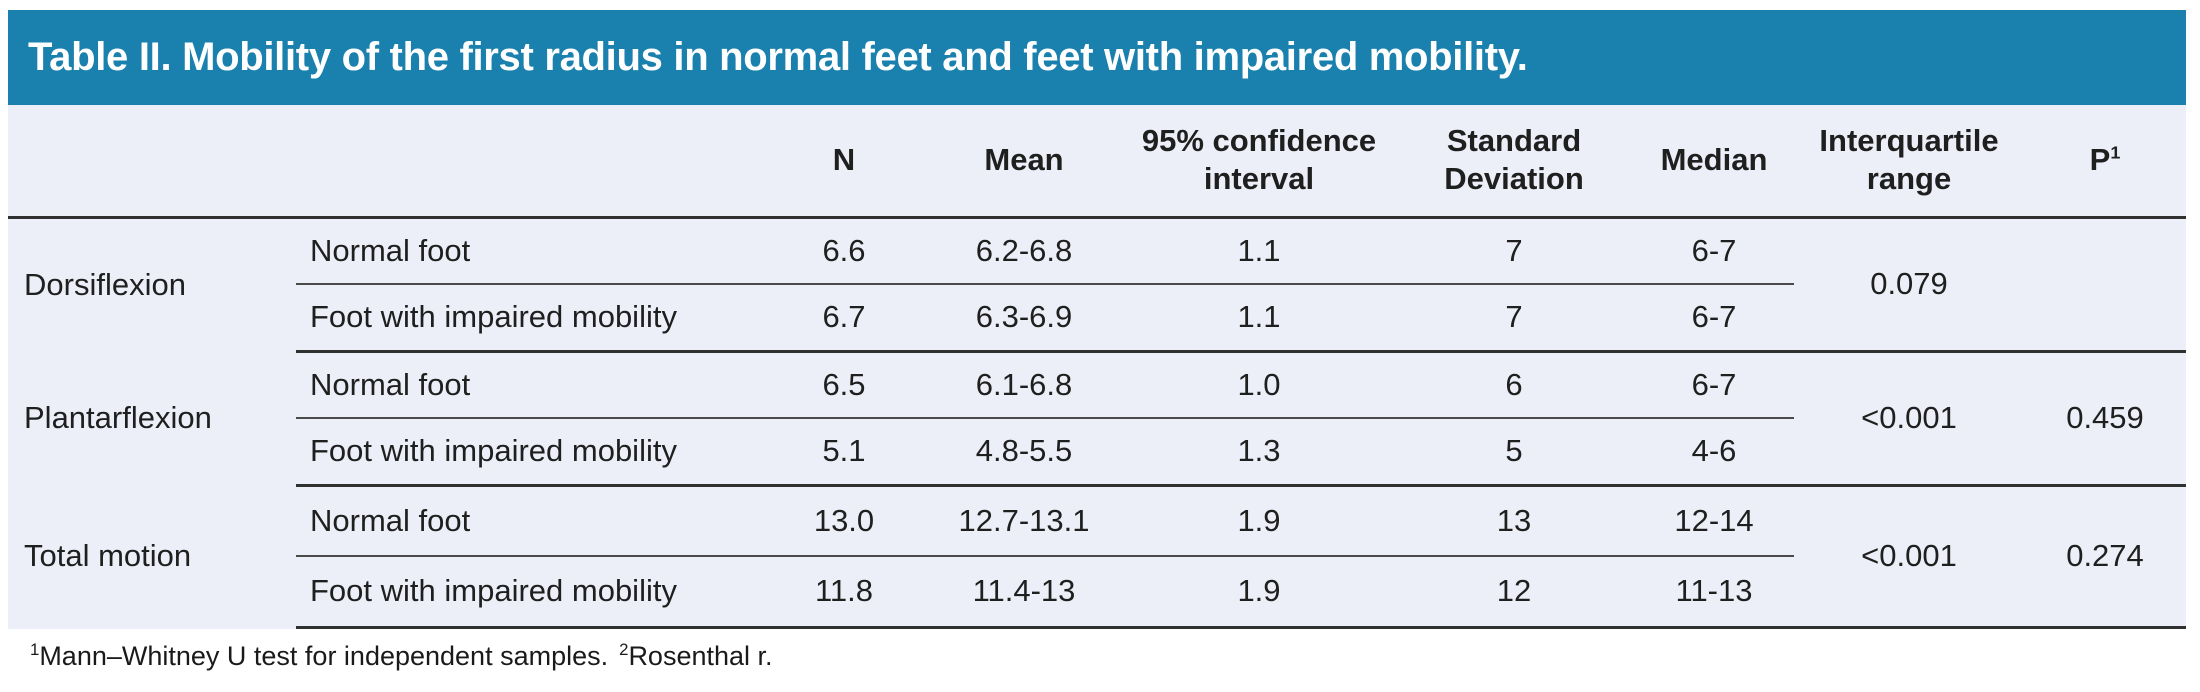  Describe the element at coordinates (1024, 521) in the screenshot. I see `cell-mean: 12.7-13.1` at that location.